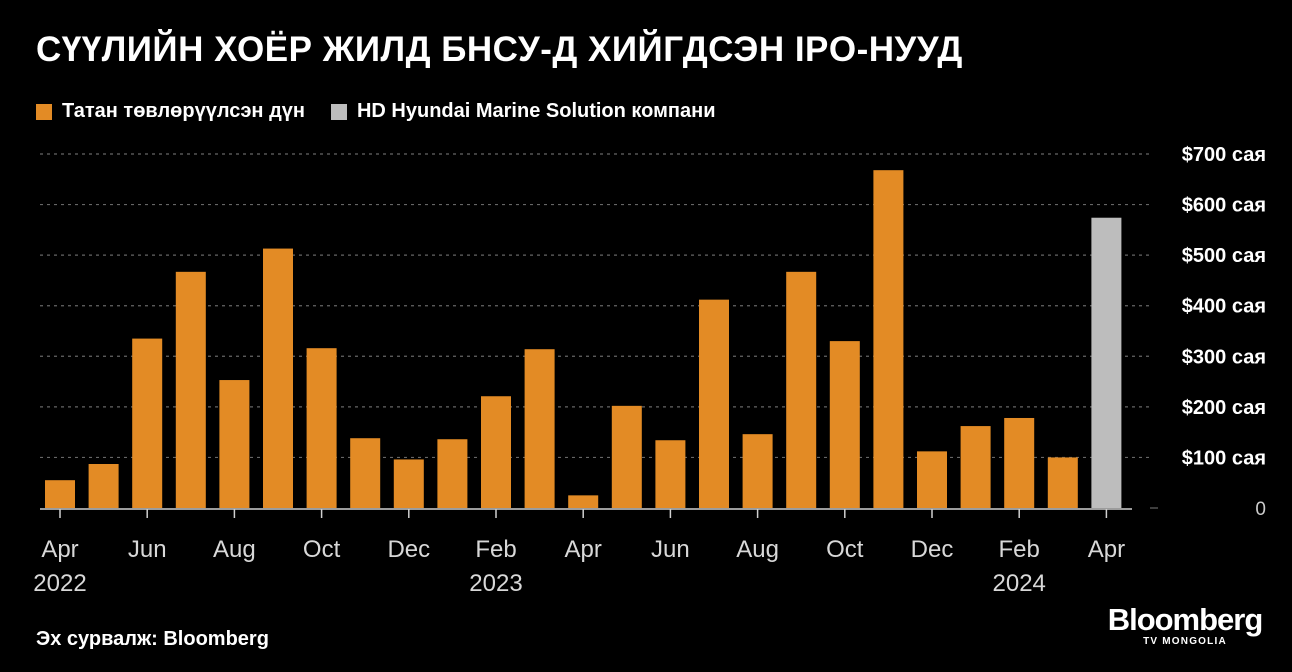 The width and height of the screenshot is (1292, 672). Describe the element at coordinates (44, 111) in the screenshot. I see `legend-swatch-orange` at that location.